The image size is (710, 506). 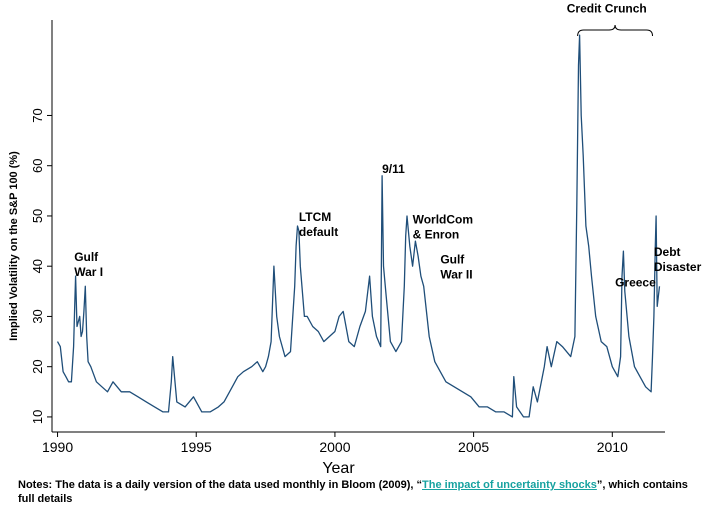 I want to click on annotation-label: Gulf War II, so click(x=456, y=267).